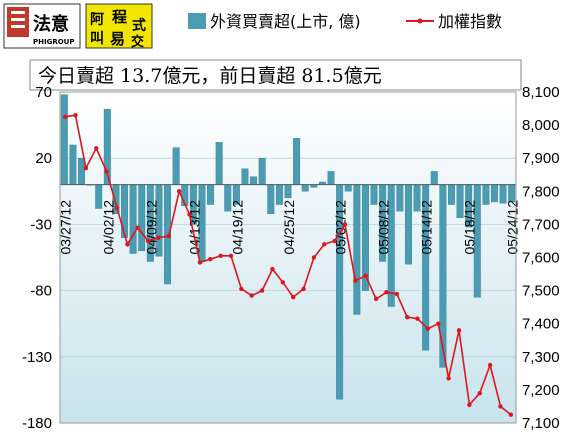  Describe the element at coordinates (420, 21) in the screenshot. I see `legend-line-marker` at that location.